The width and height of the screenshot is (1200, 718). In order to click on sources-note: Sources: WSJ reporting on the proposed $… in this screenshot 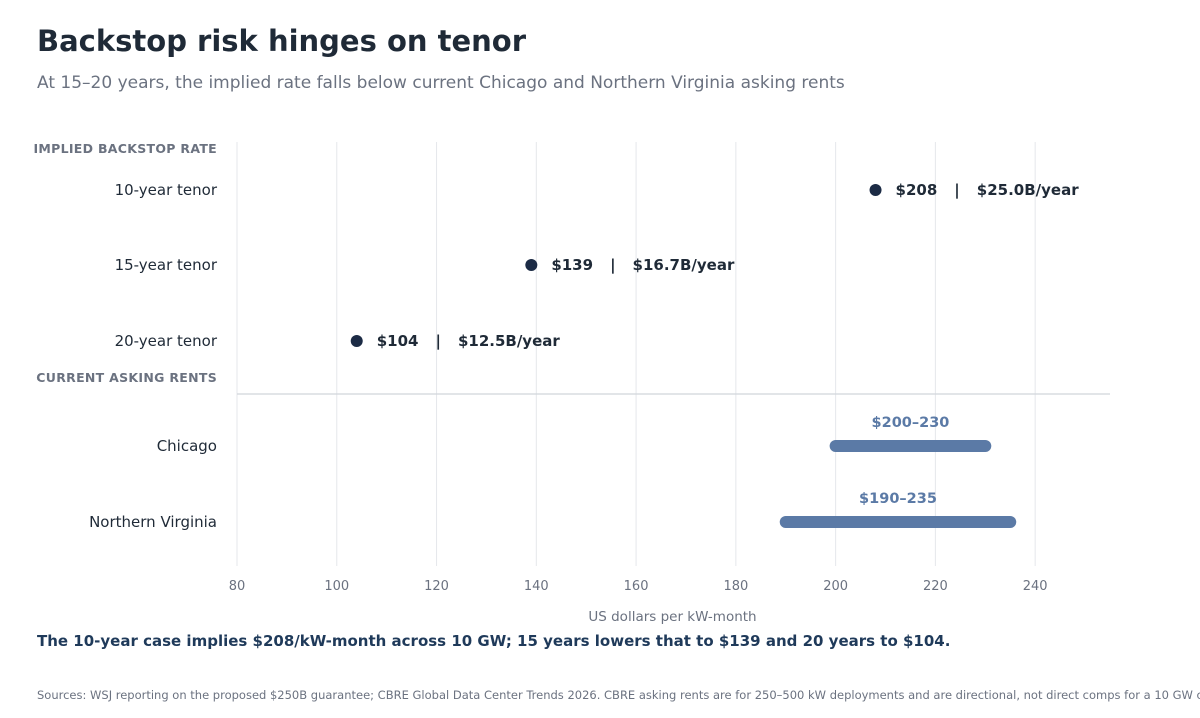, I will do `click(618, 695)`.